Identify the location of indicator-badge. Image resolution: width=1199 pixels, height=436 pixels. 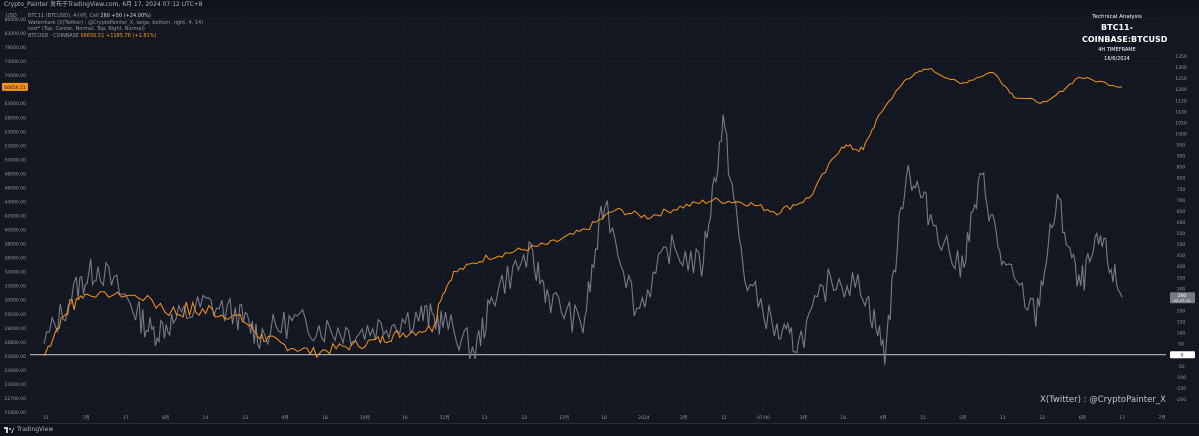
(1182, 298).